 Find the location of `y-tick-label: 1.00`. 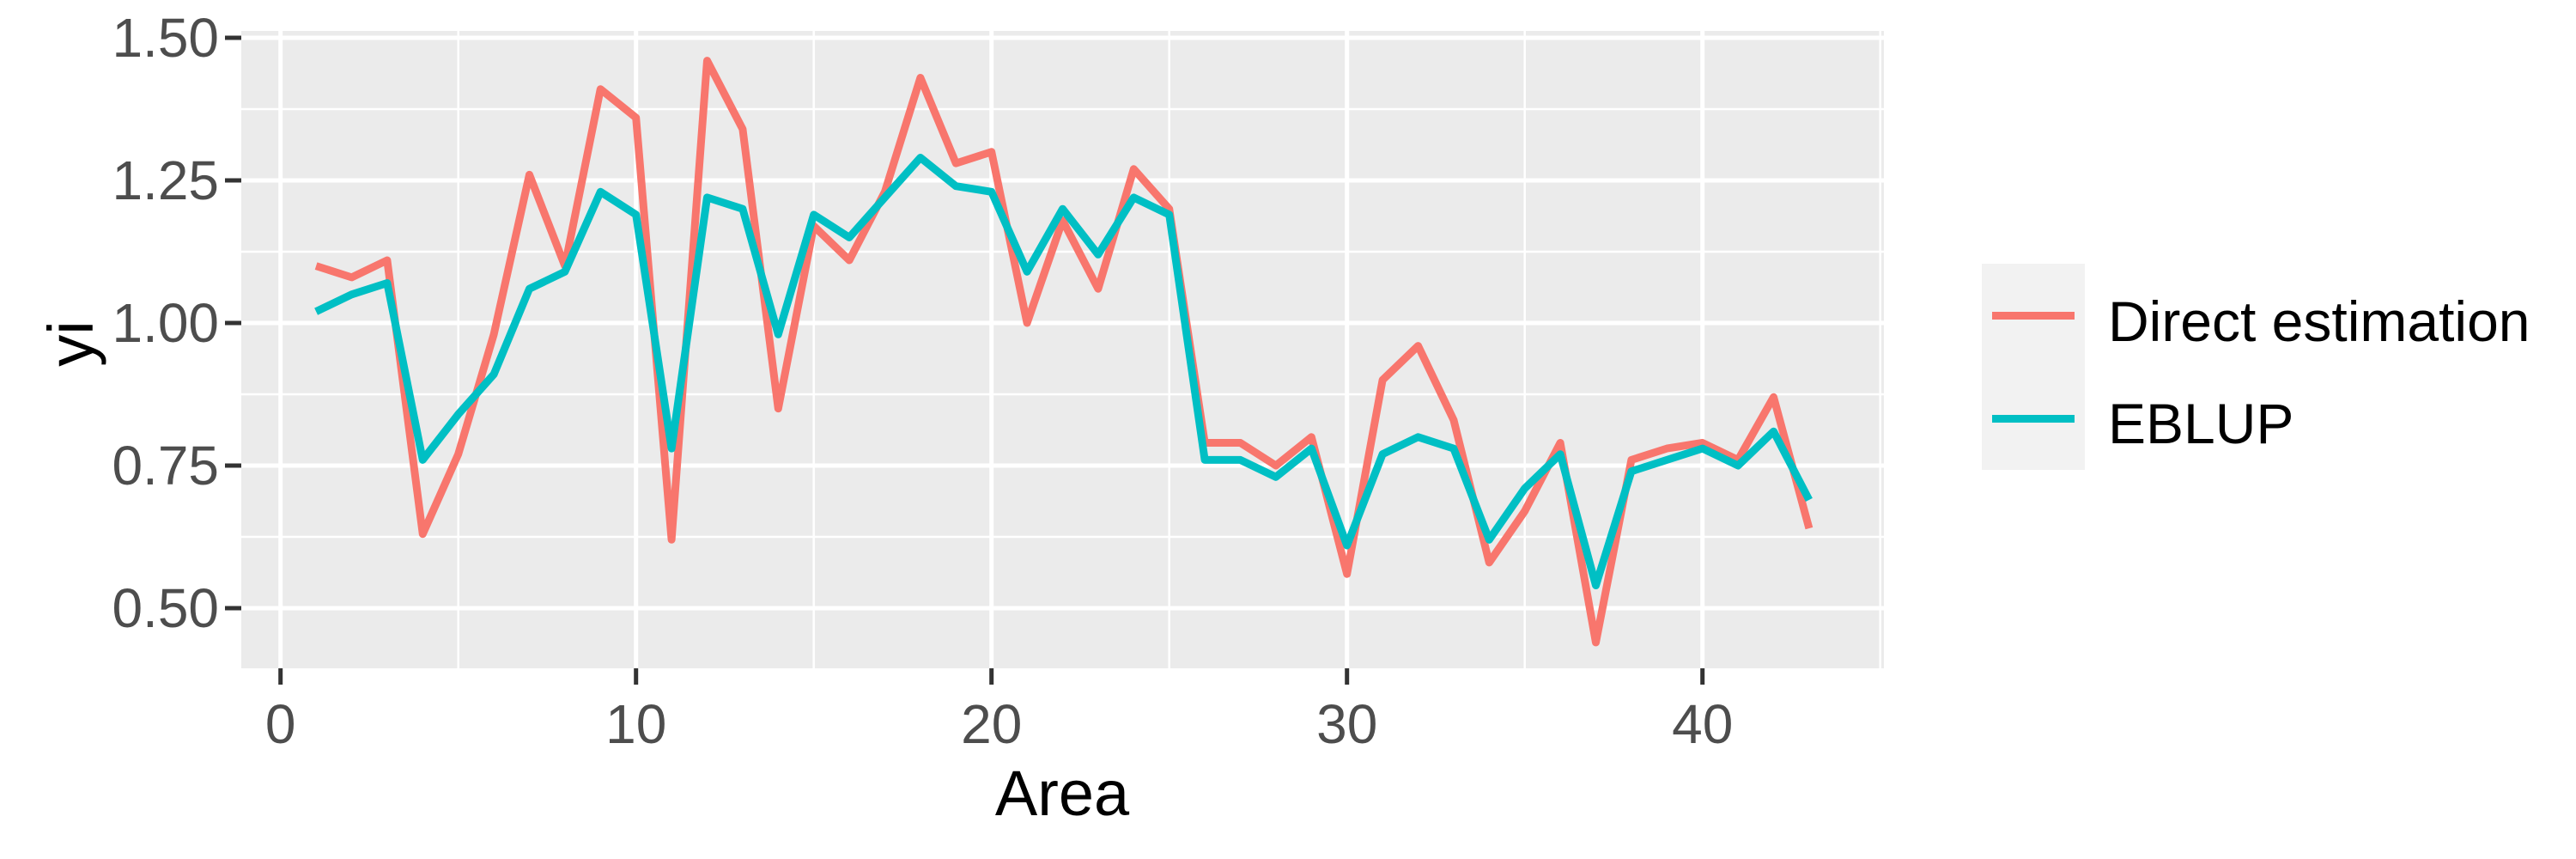

y-tick-label: 1.00 is located at coordinates (165, 323).